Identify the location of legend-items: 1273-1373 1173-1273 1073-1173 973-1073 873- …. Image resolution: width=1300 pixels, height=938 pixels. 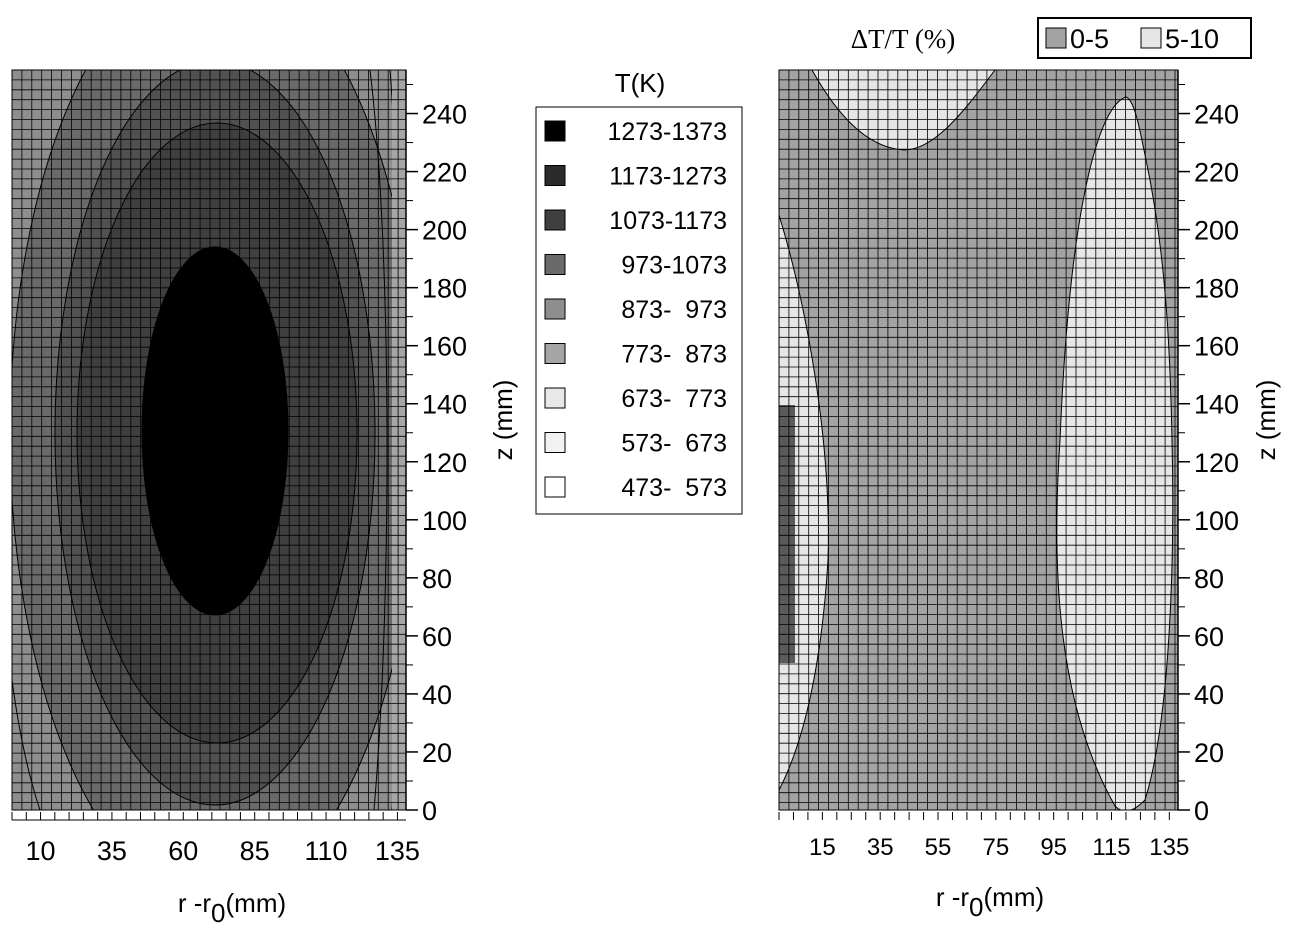
(635, 310).